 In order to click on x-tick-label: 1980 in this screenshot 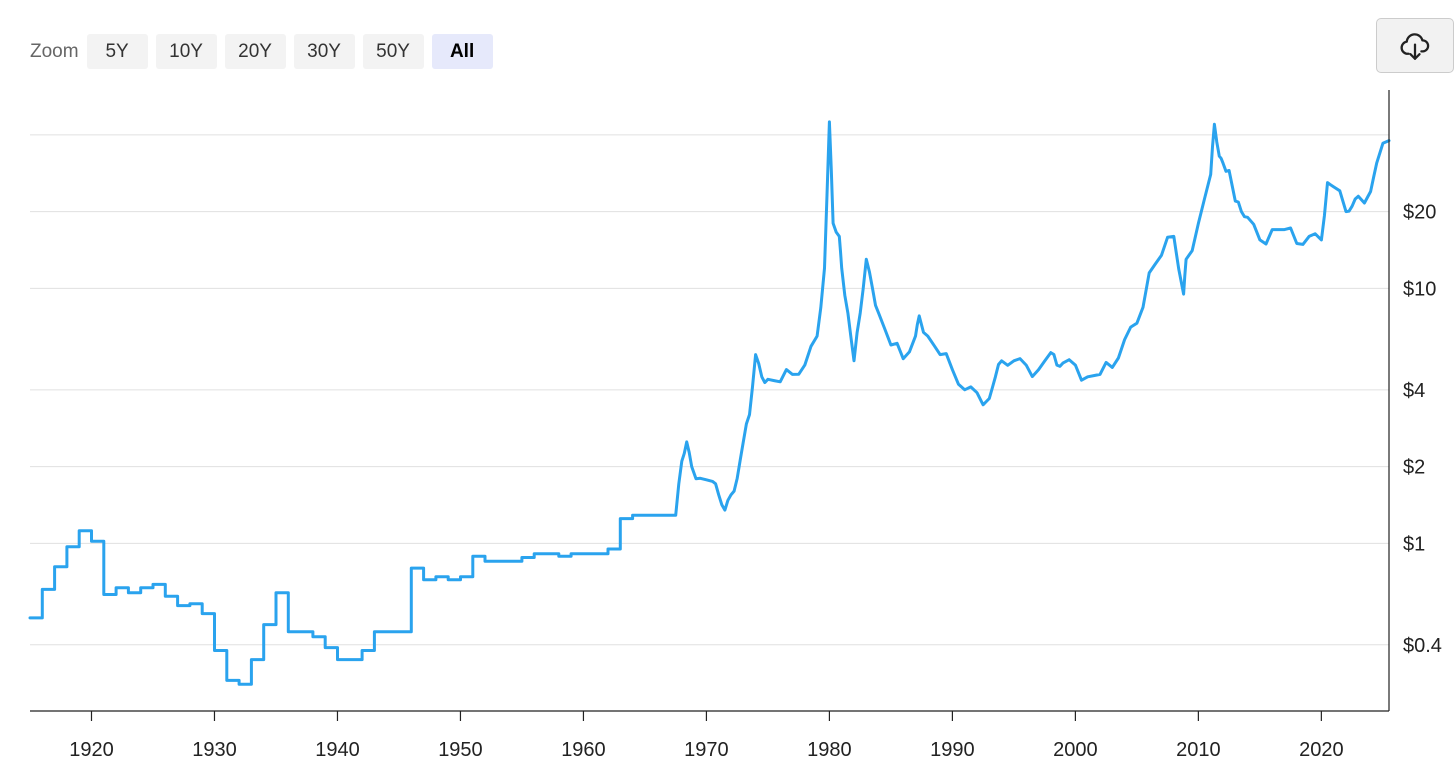, I will do `click(829, 750)`.